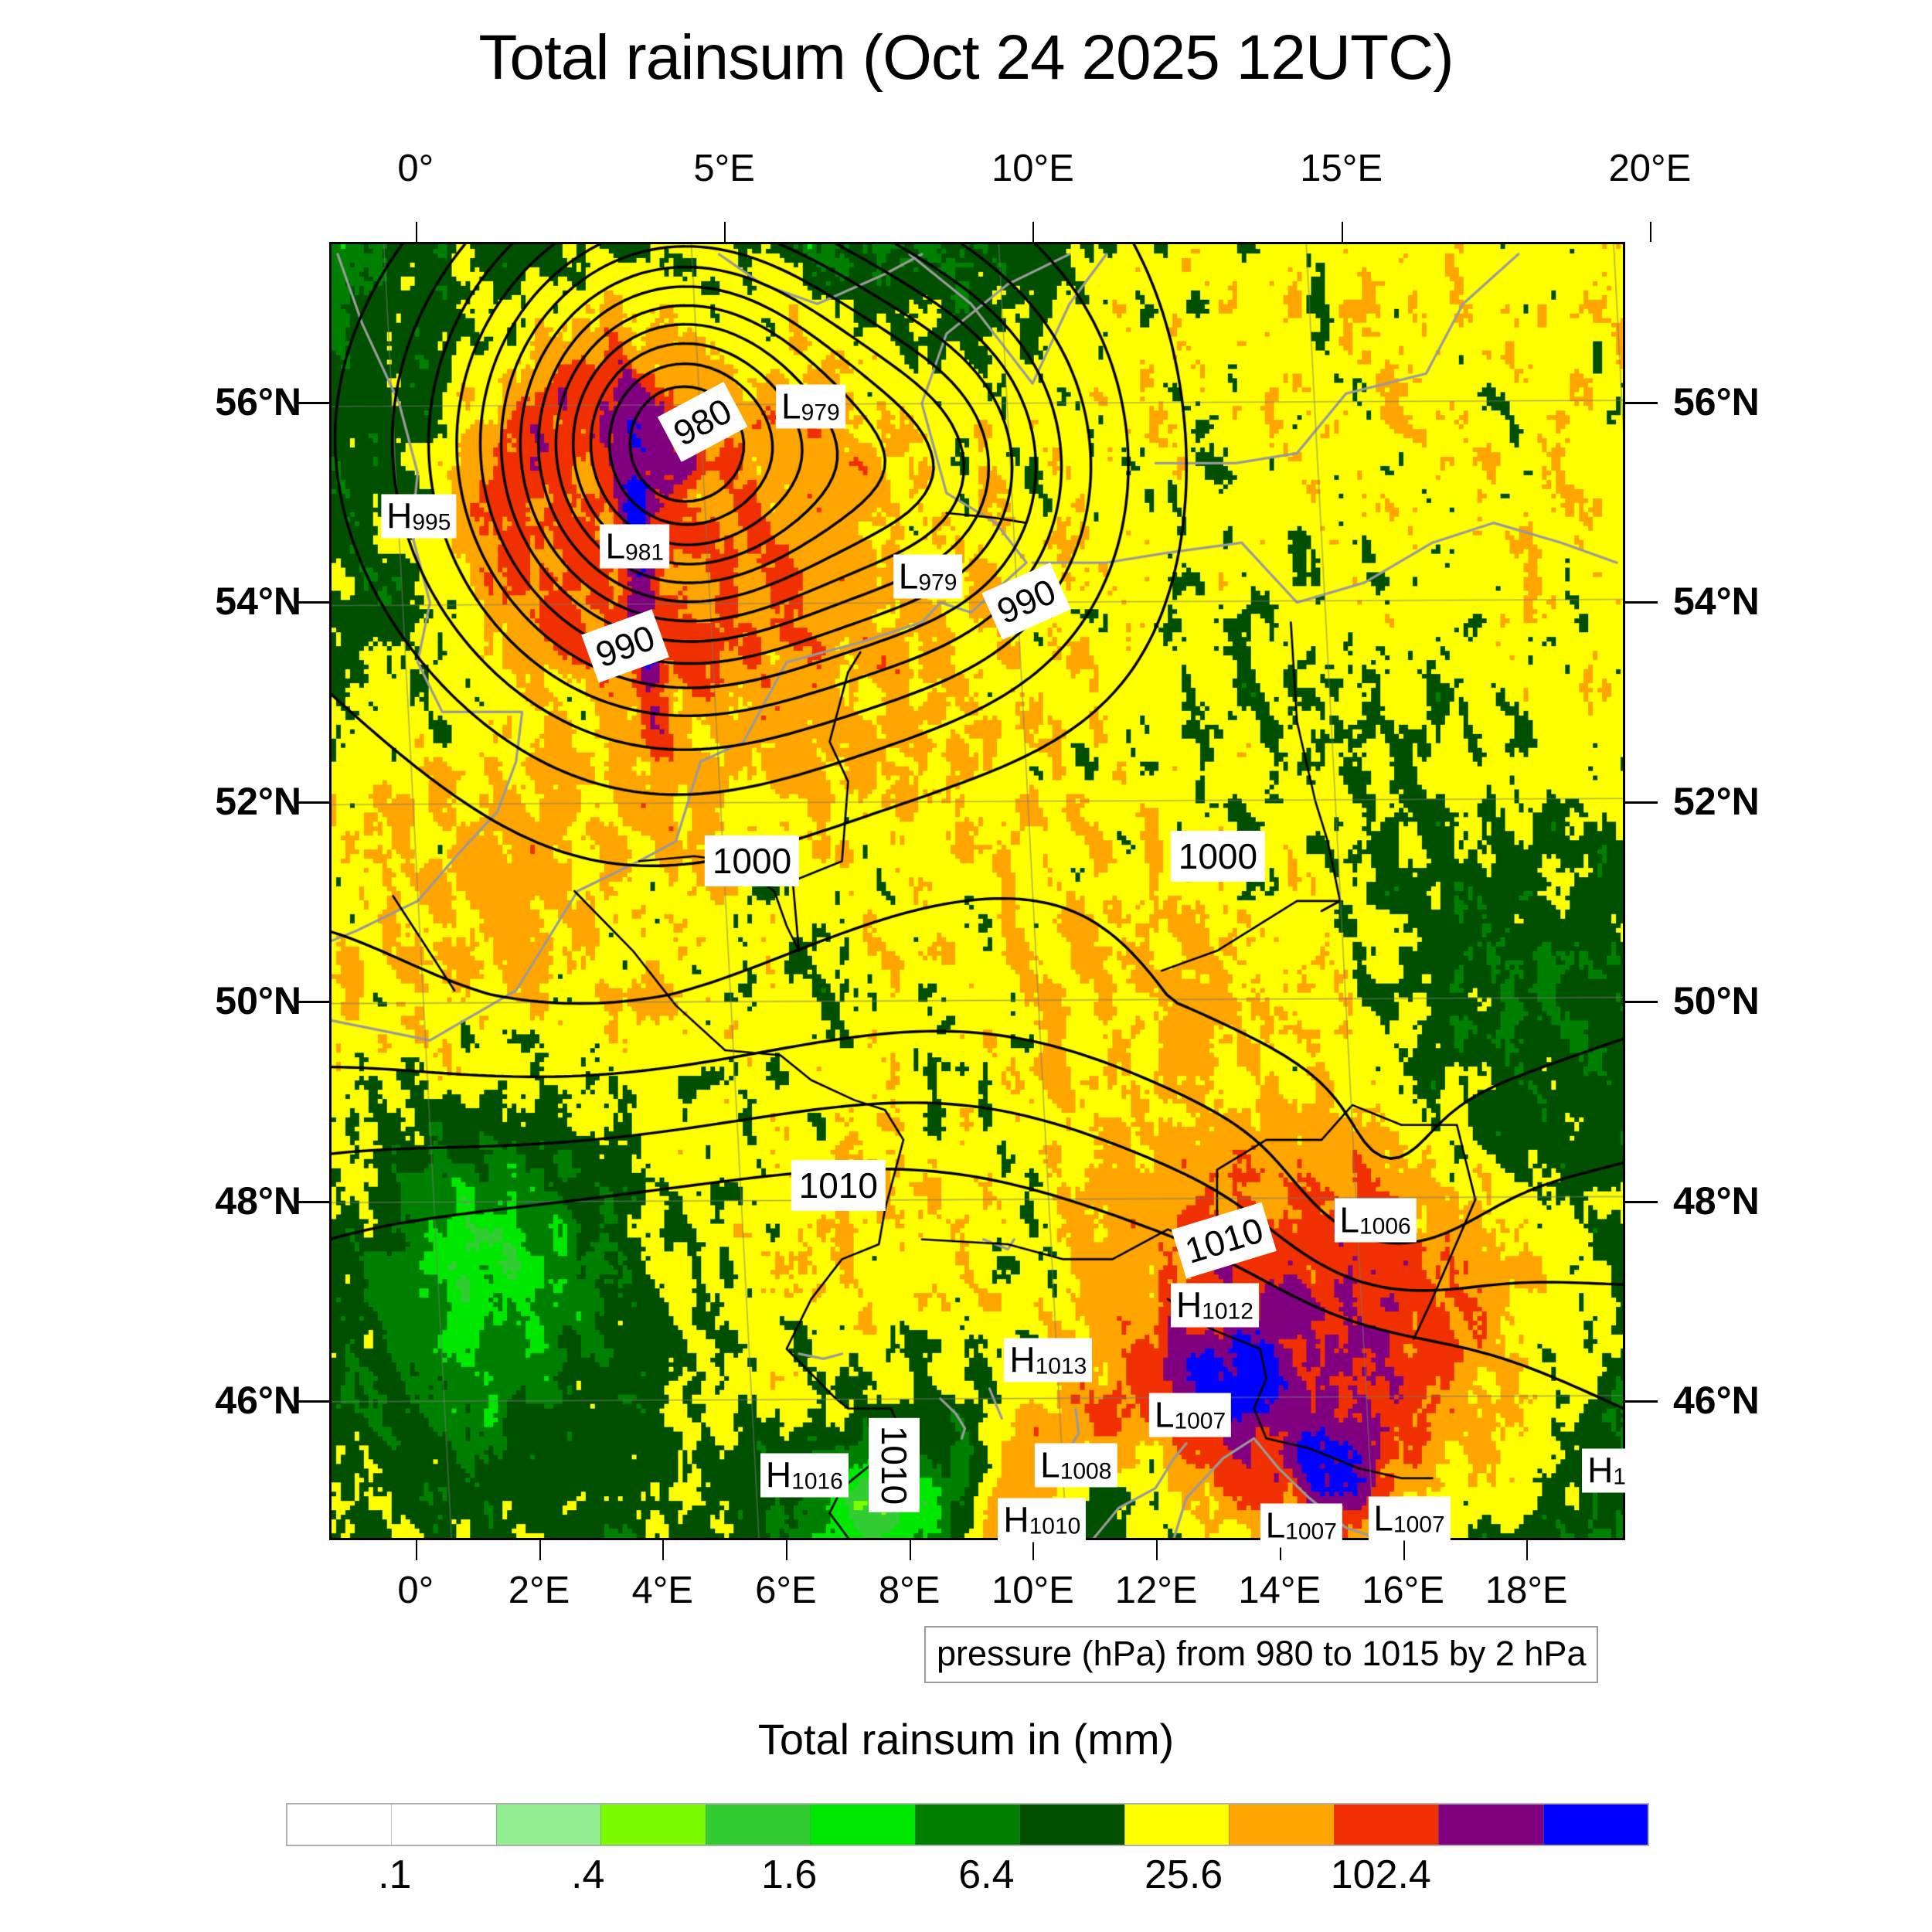 Image resolution: width=1932 pixels, height=1932 pixels. I want to click on top-axis-tick-label: 20°E, so click(1650, 168).